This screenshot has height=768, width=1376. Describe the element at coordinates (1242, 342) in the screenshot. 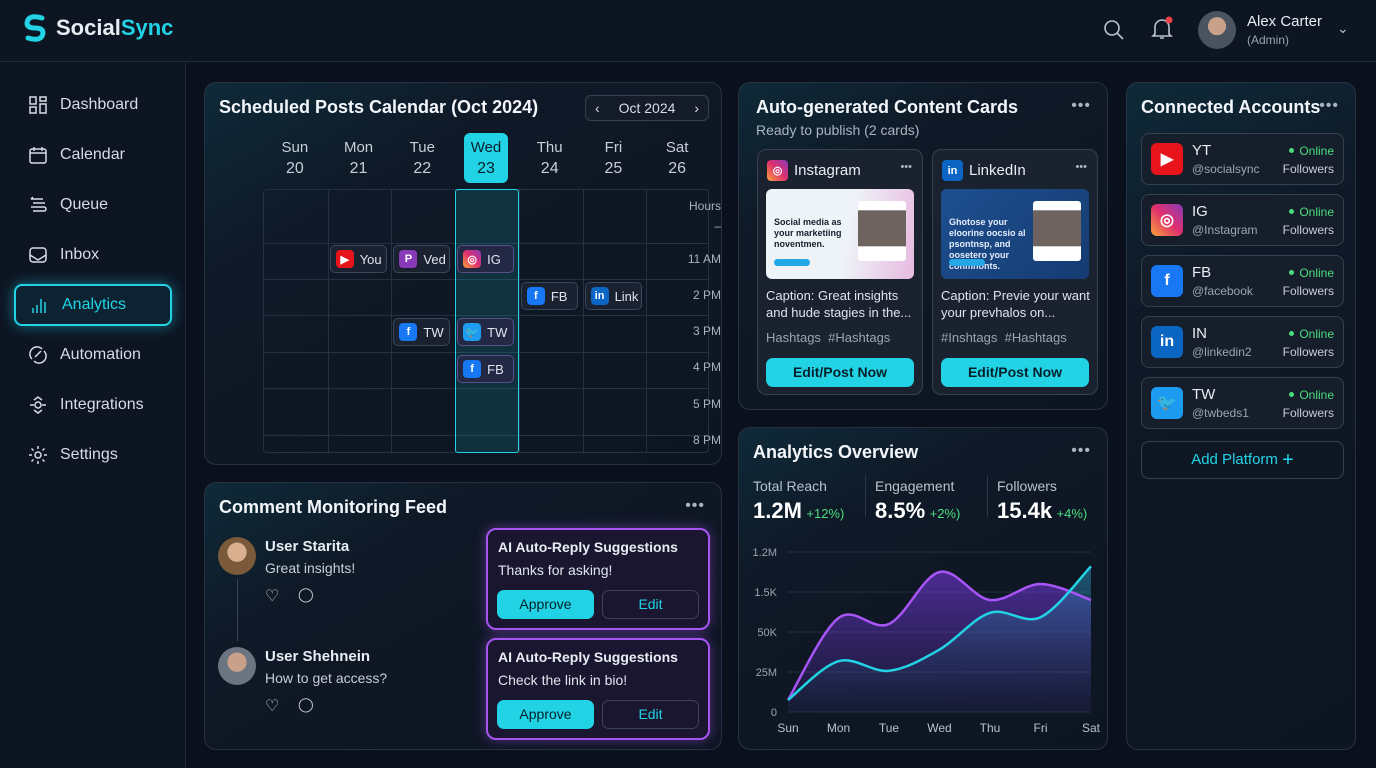

I see `account-in: in IN @linkedin2 Online Followers` at that location.